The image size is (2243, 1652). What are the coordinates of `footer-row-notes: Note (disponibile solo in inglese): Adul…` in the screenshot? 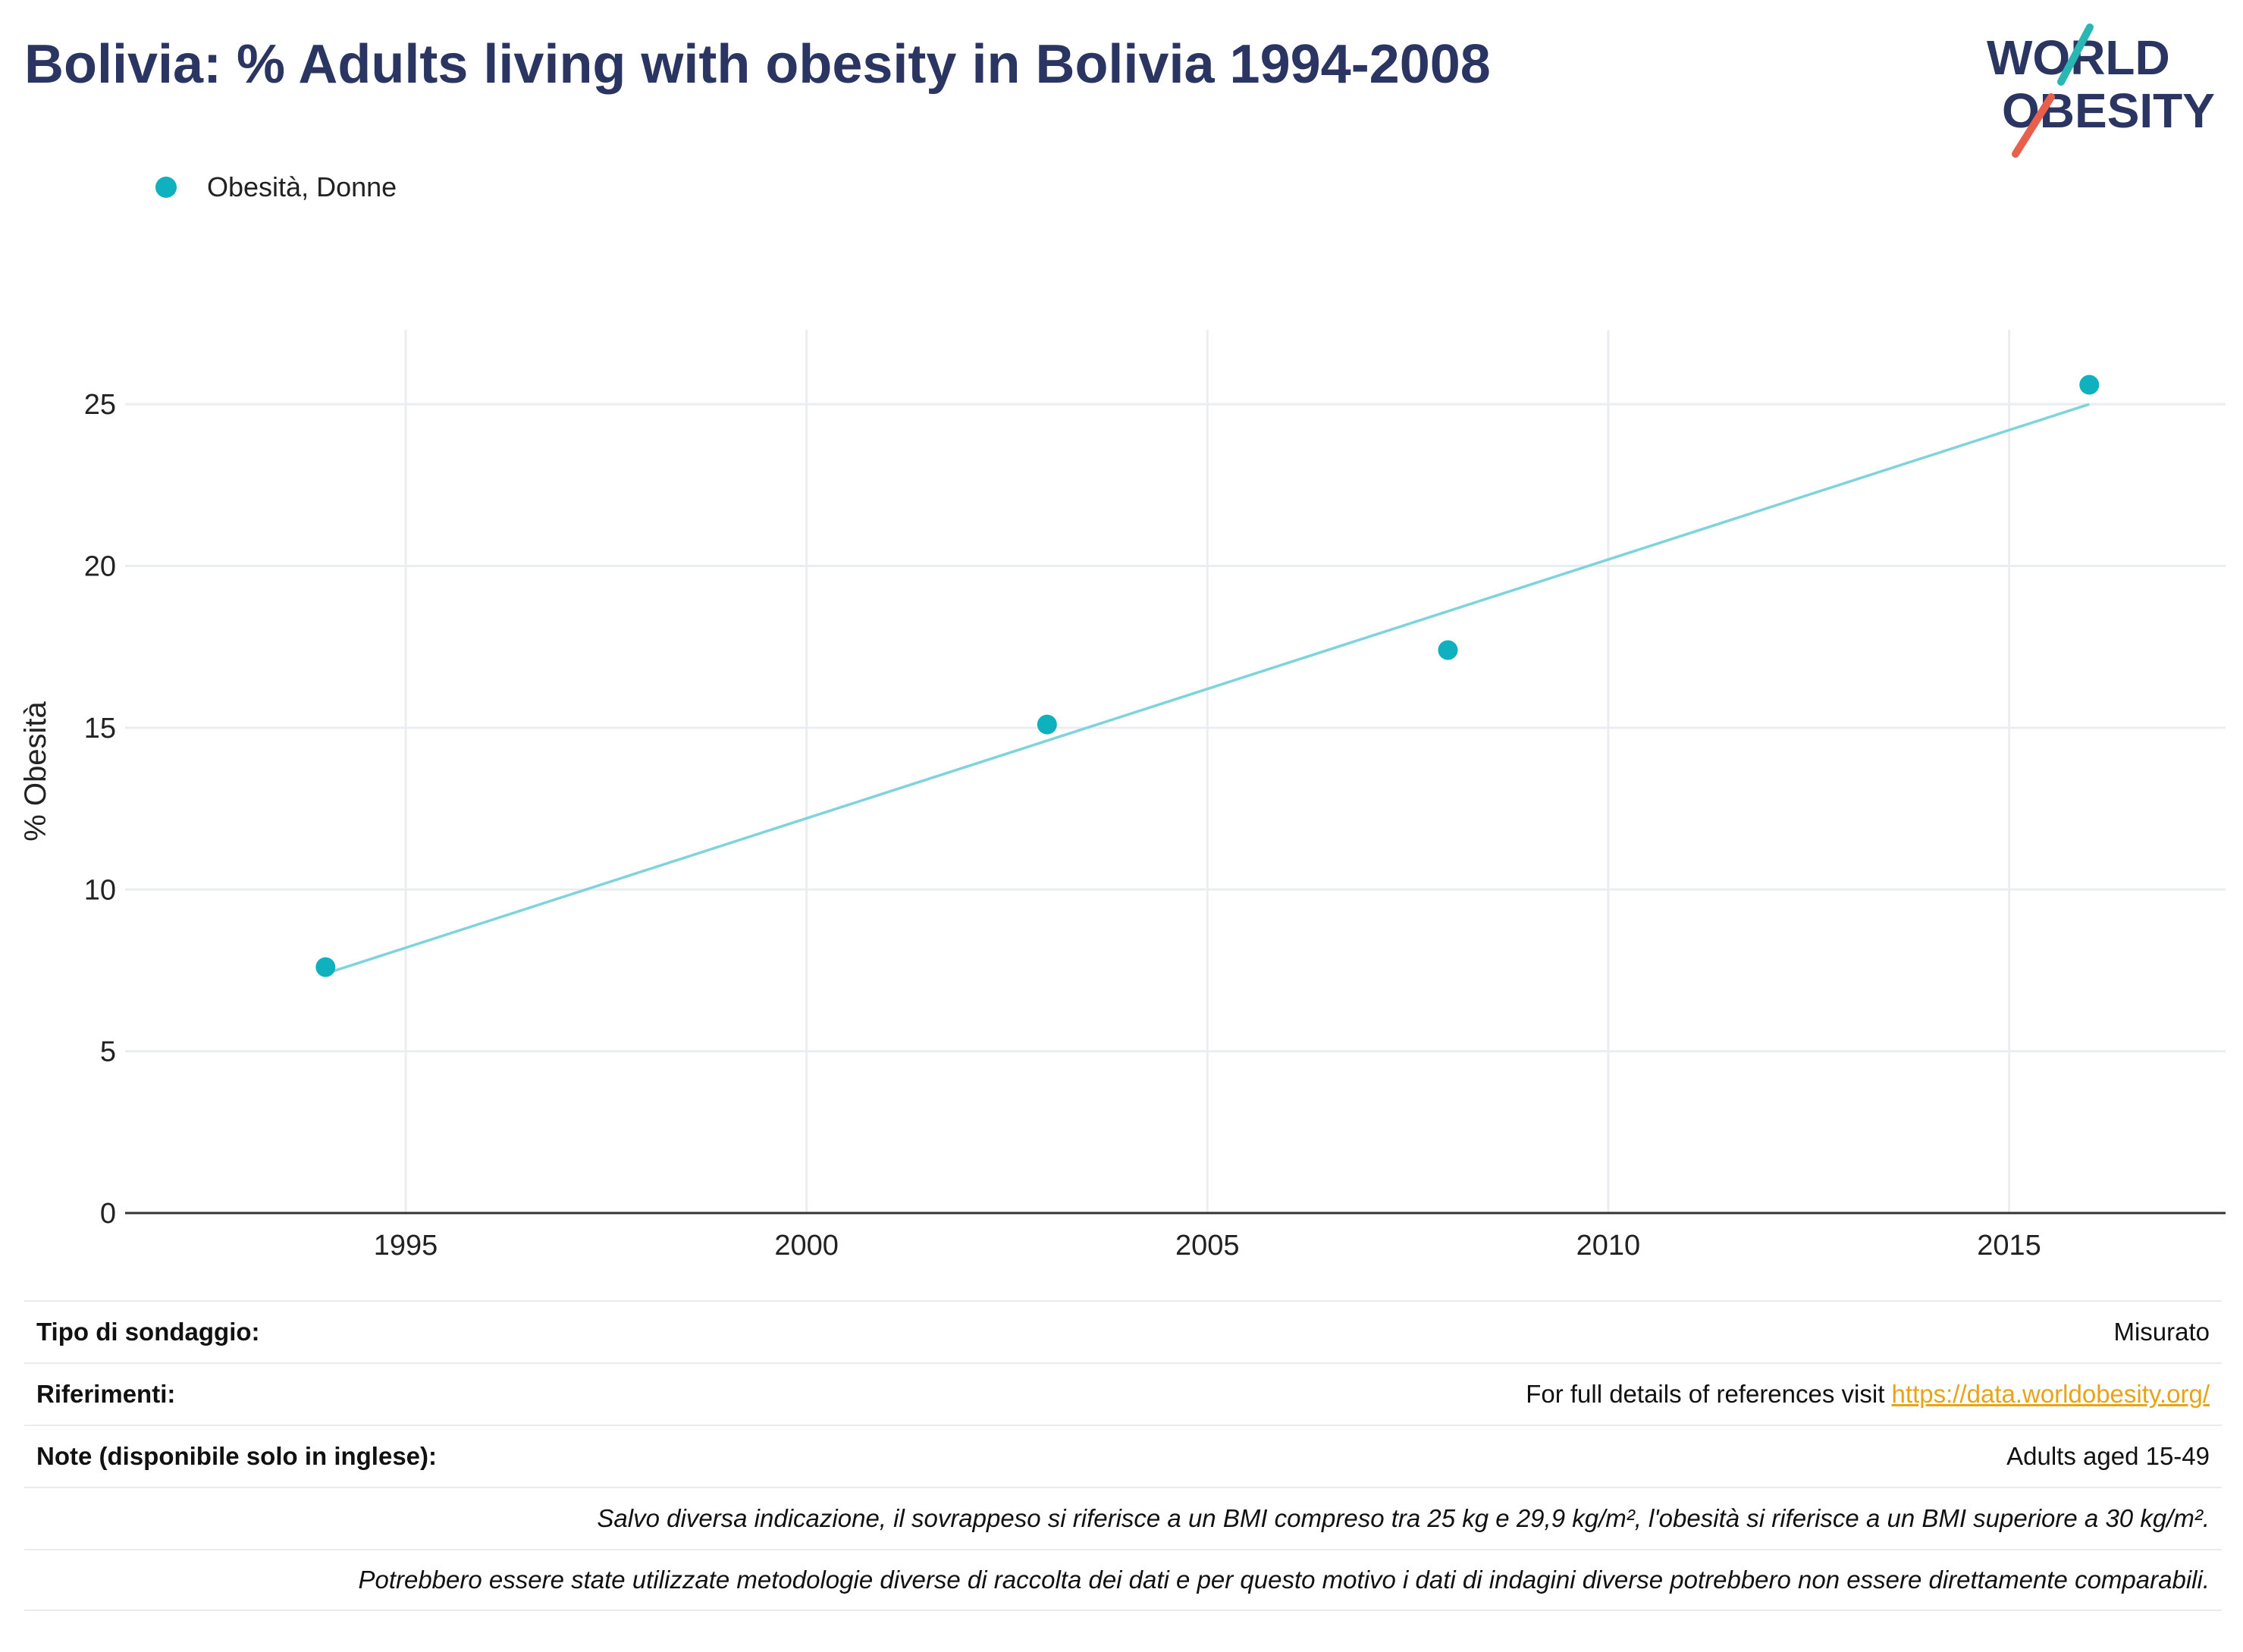 It's located at (1123, 1456).